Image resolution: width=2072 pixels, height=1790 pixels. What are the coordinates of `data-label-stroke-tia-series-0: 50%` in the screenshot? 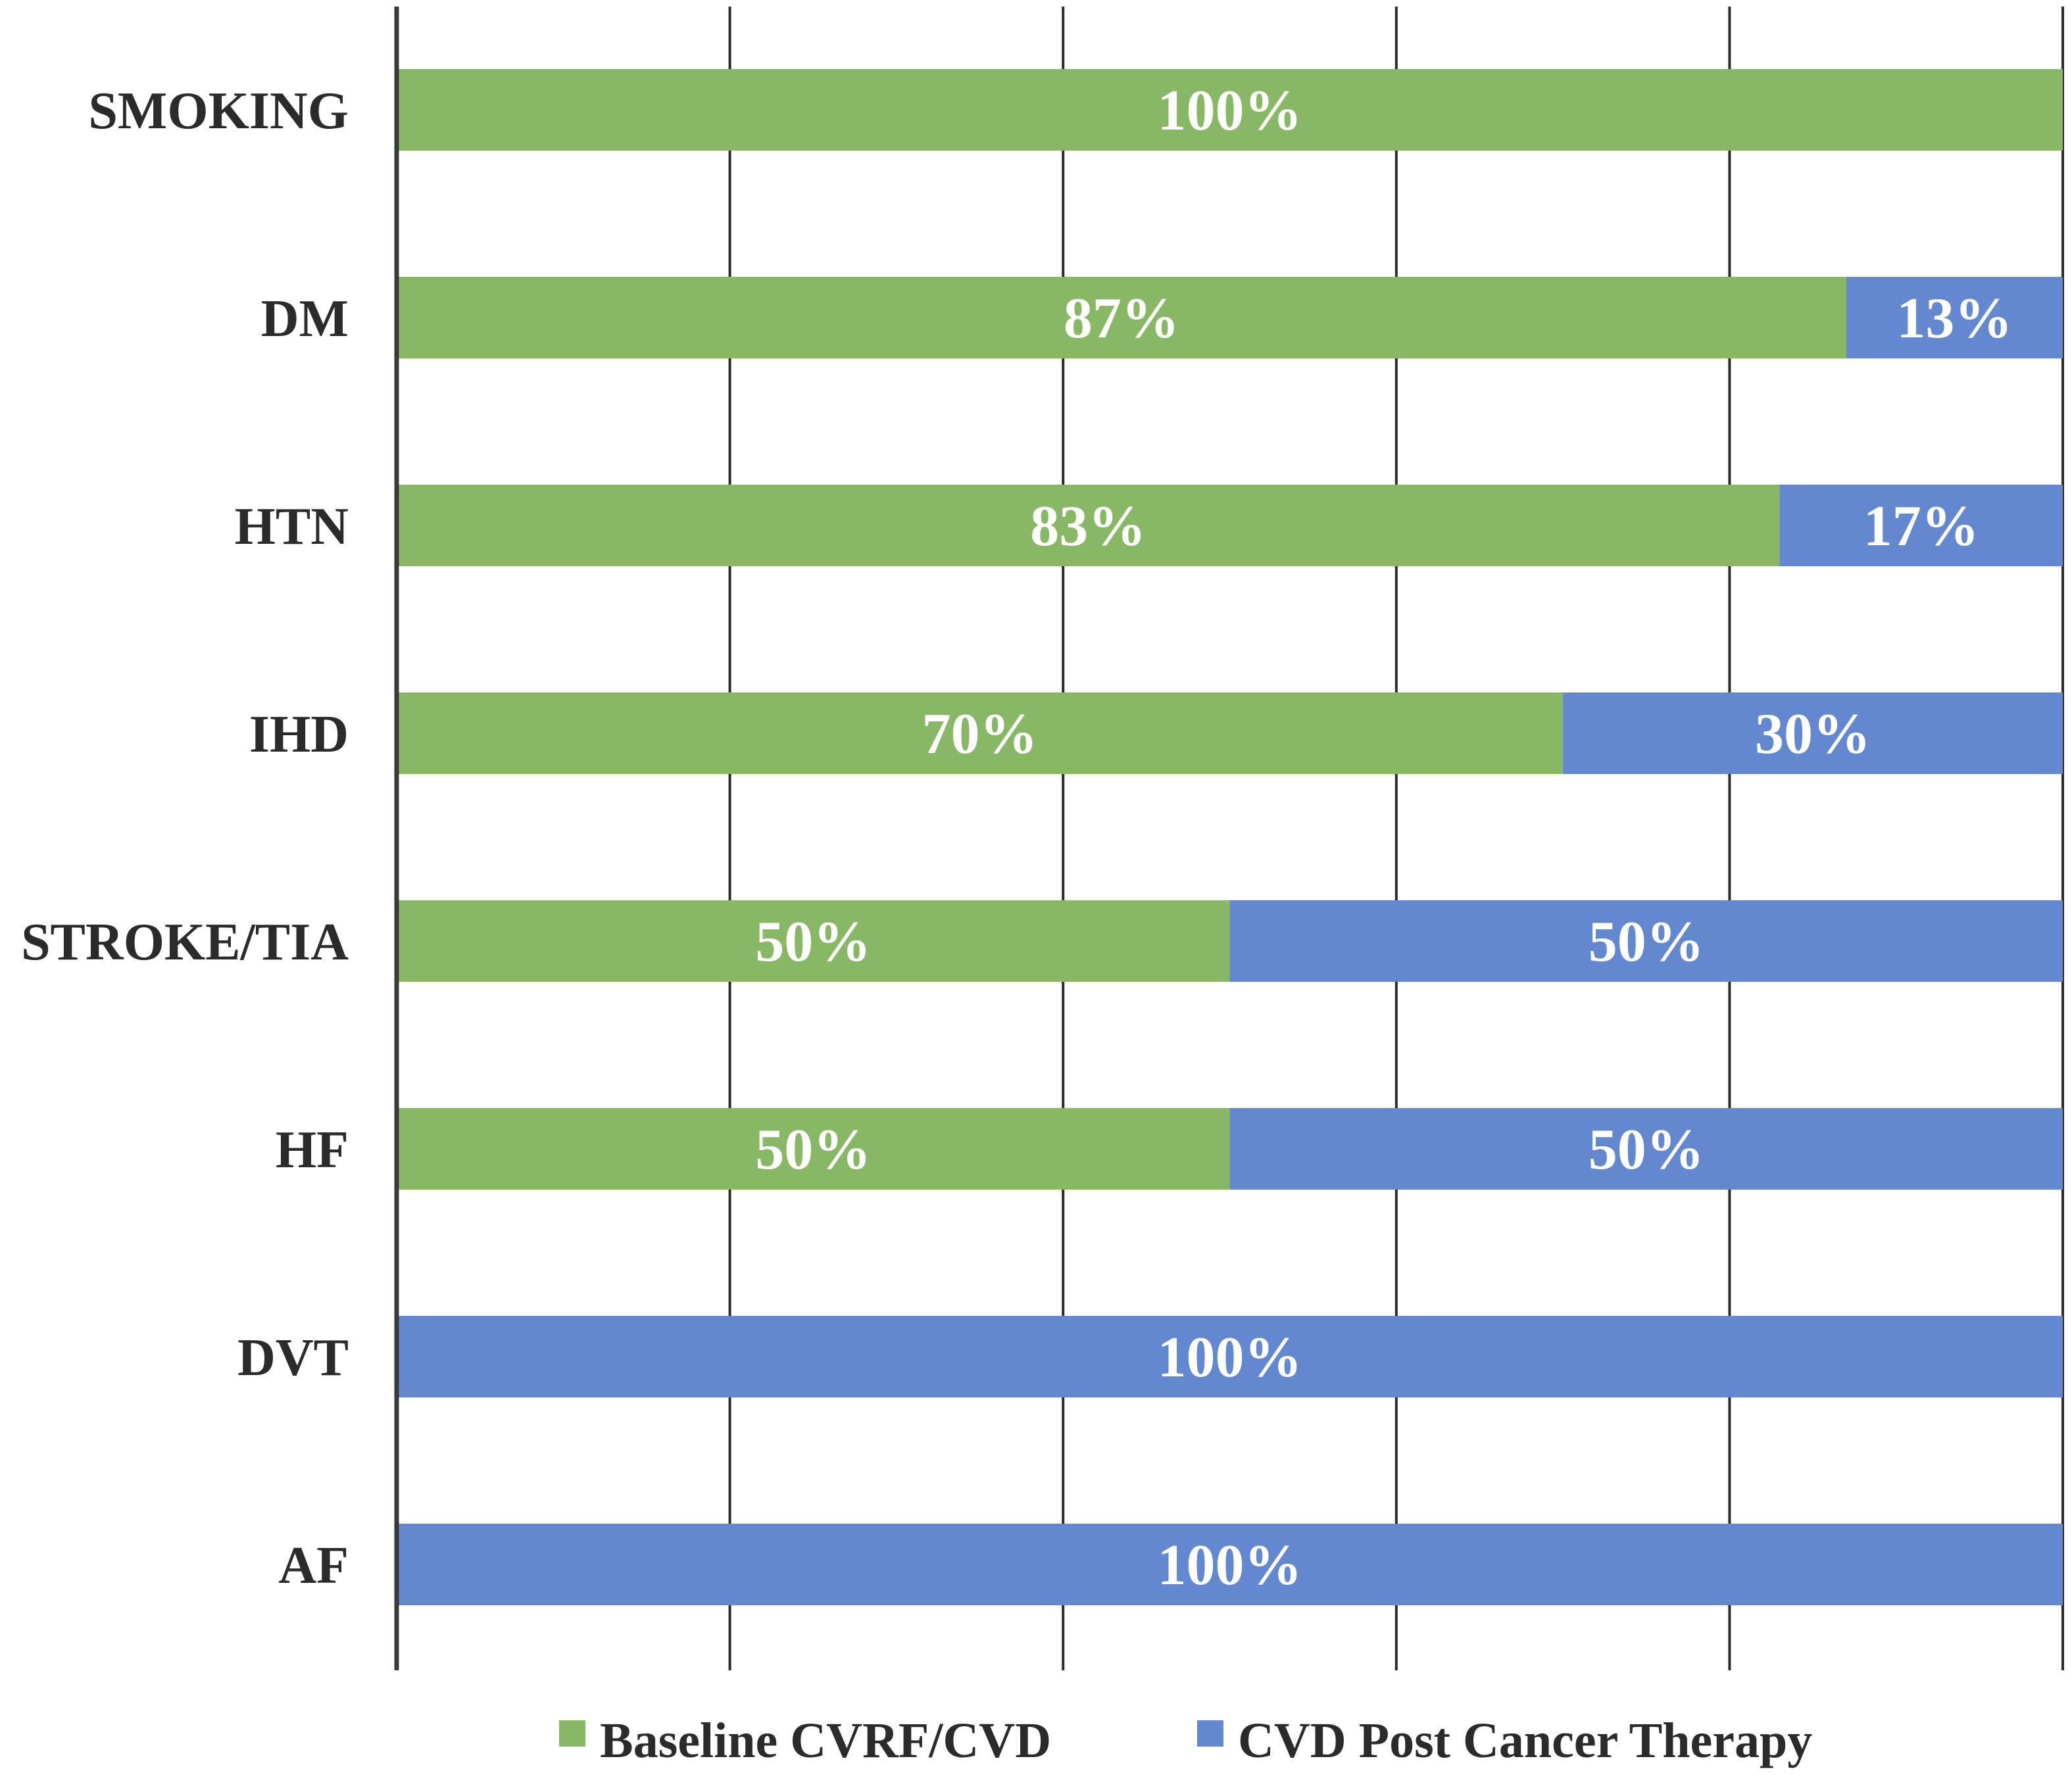 It's located at (813, 942).